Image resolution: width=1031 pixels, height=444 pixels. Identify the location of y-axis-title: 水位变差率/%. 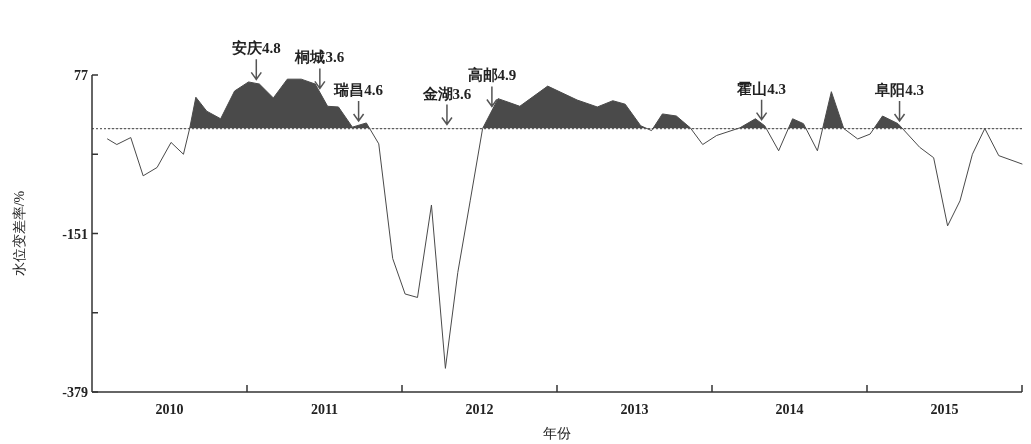
(19, 233).